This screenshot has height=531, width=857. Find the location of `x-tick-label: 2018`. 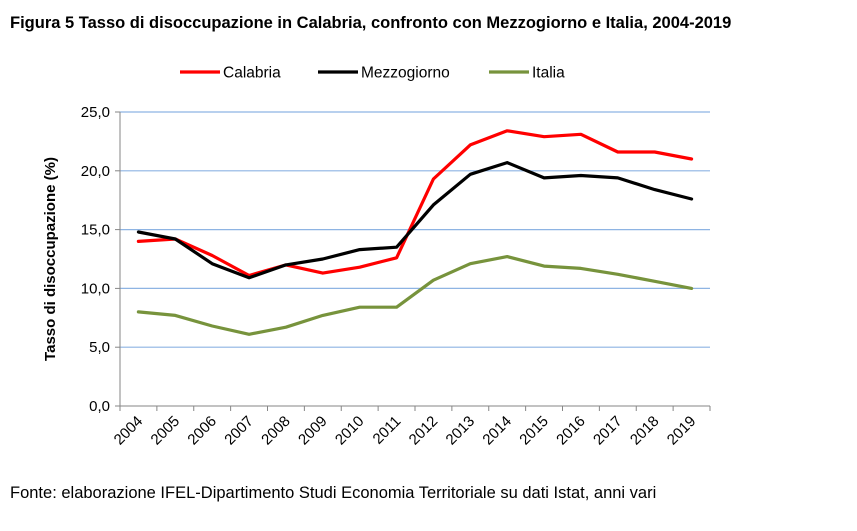

x-tick-label: 2018 is located at coordinates (645, 431).